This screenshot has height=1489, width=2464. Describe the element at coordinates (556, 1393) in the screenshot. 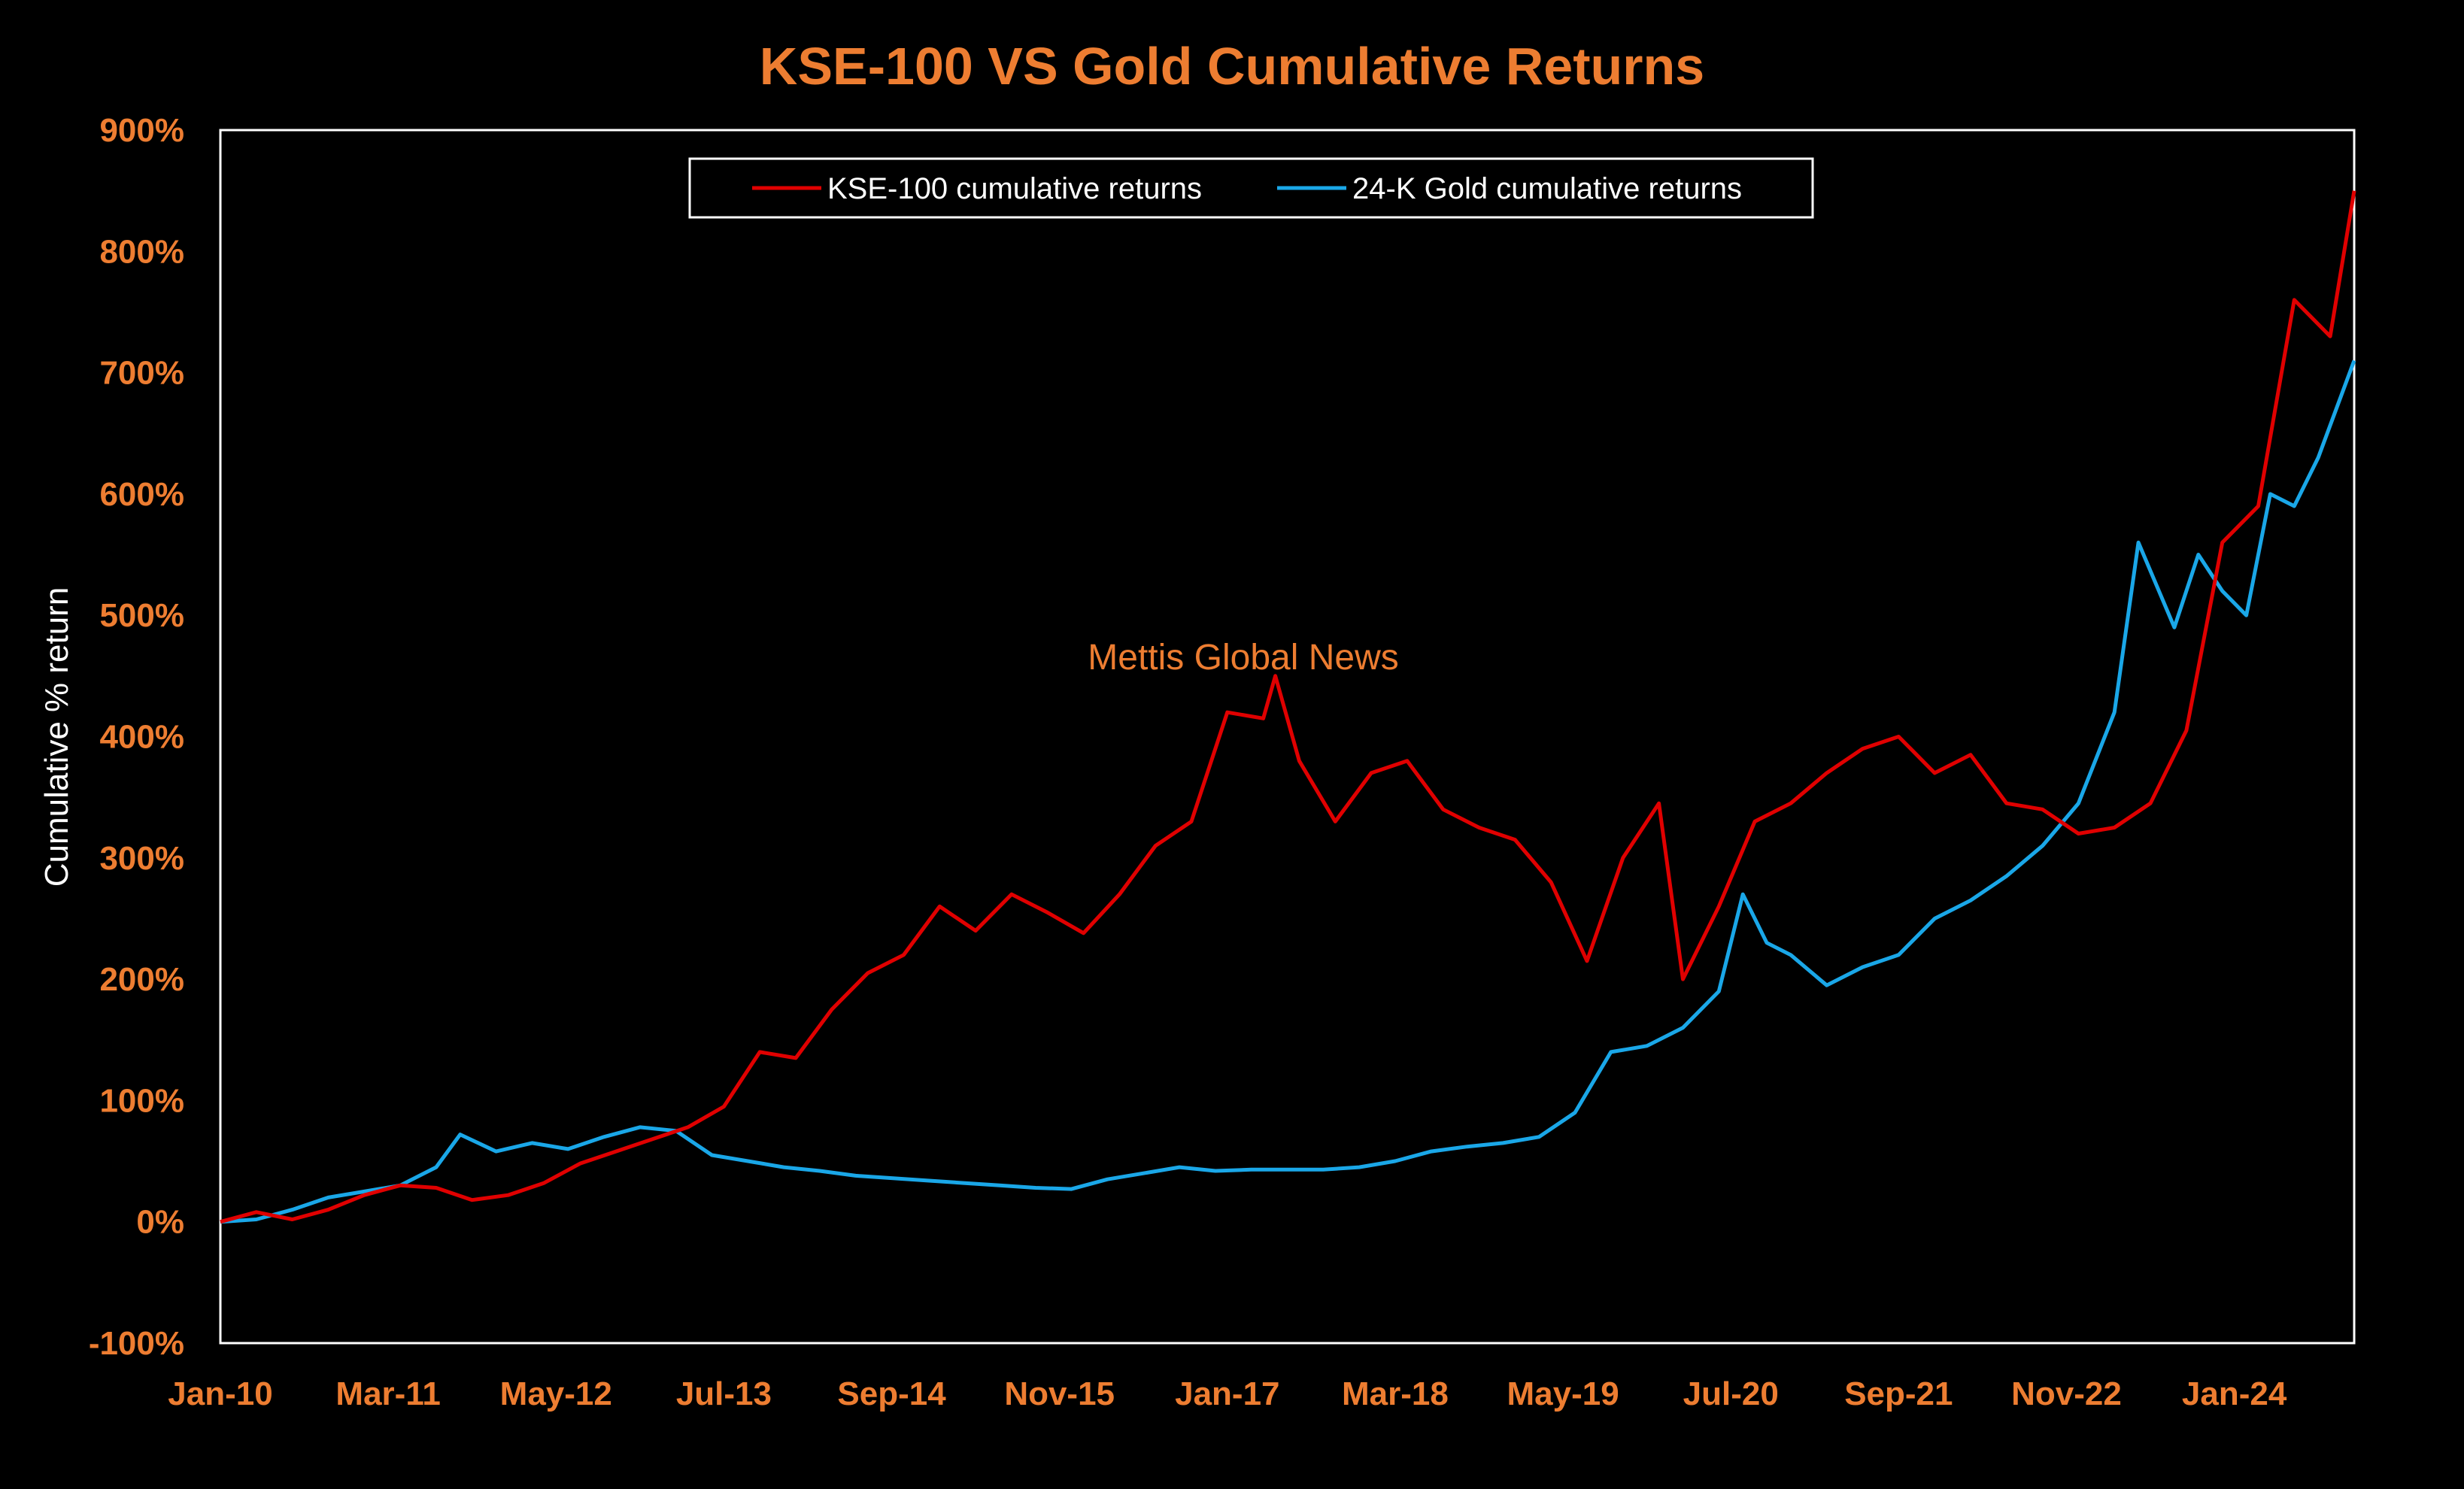

I see `x-tick-label: May-12` at that location.